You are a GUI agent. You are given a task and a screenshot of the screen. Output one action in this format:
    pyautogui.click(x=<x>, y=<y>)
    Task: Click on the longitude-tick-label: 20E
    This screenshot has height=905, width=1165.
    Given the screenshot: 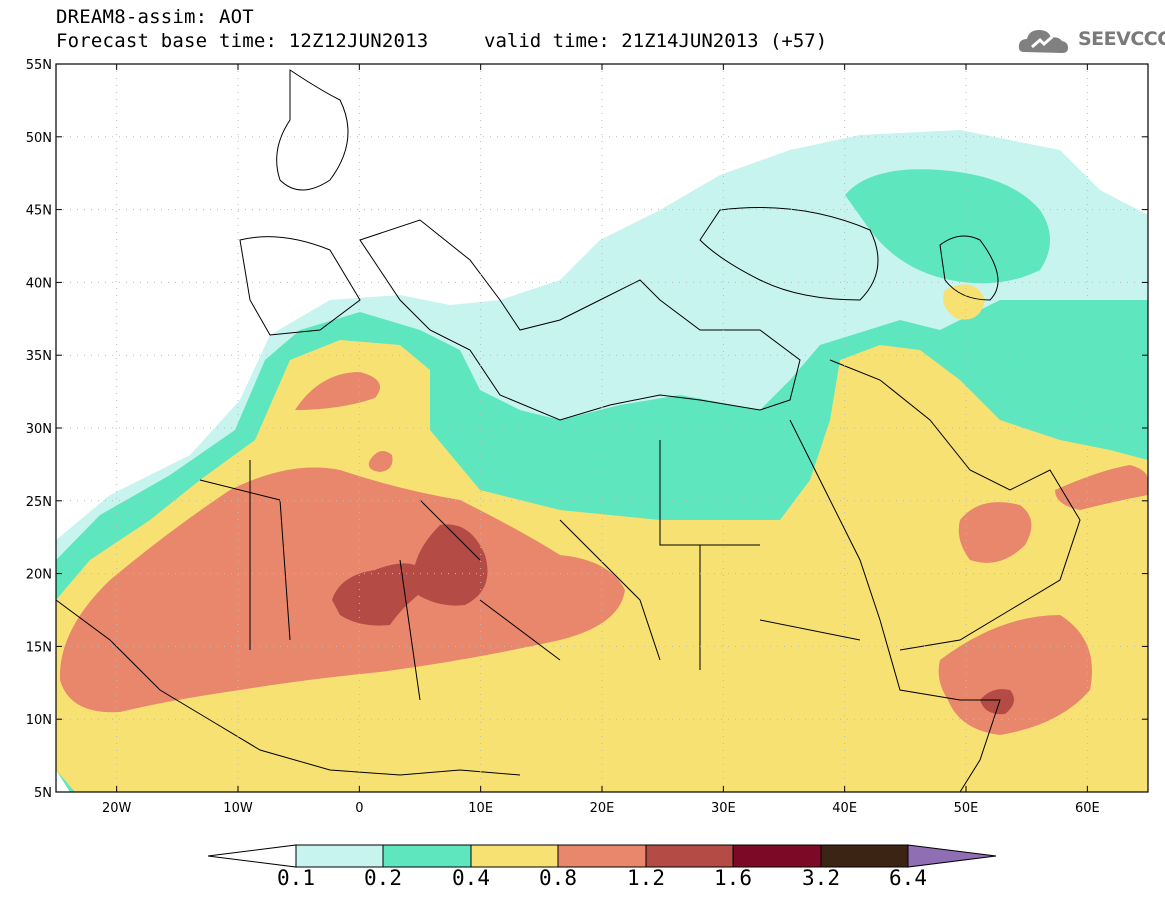 What is the action you would take?
    pyautogui.click(x=602, y=808)
    